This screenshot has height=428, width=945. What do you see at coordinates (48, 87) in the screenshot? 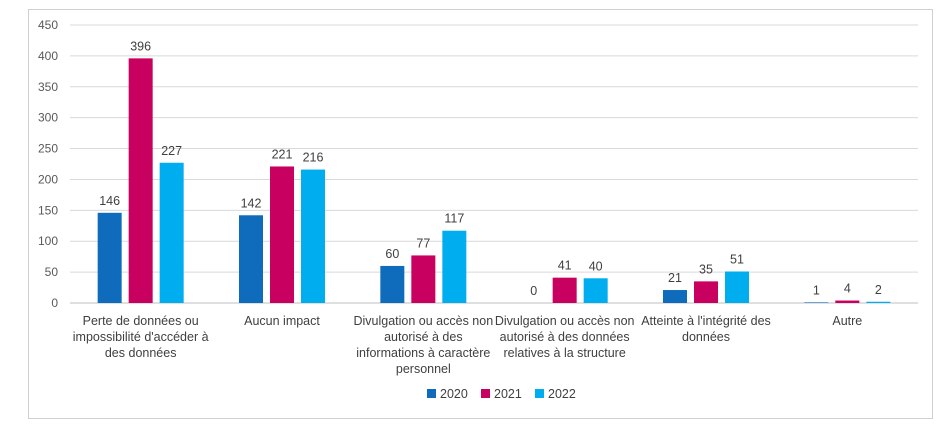
I see `y-tick-label: 350` at bounding box center [48, 87].